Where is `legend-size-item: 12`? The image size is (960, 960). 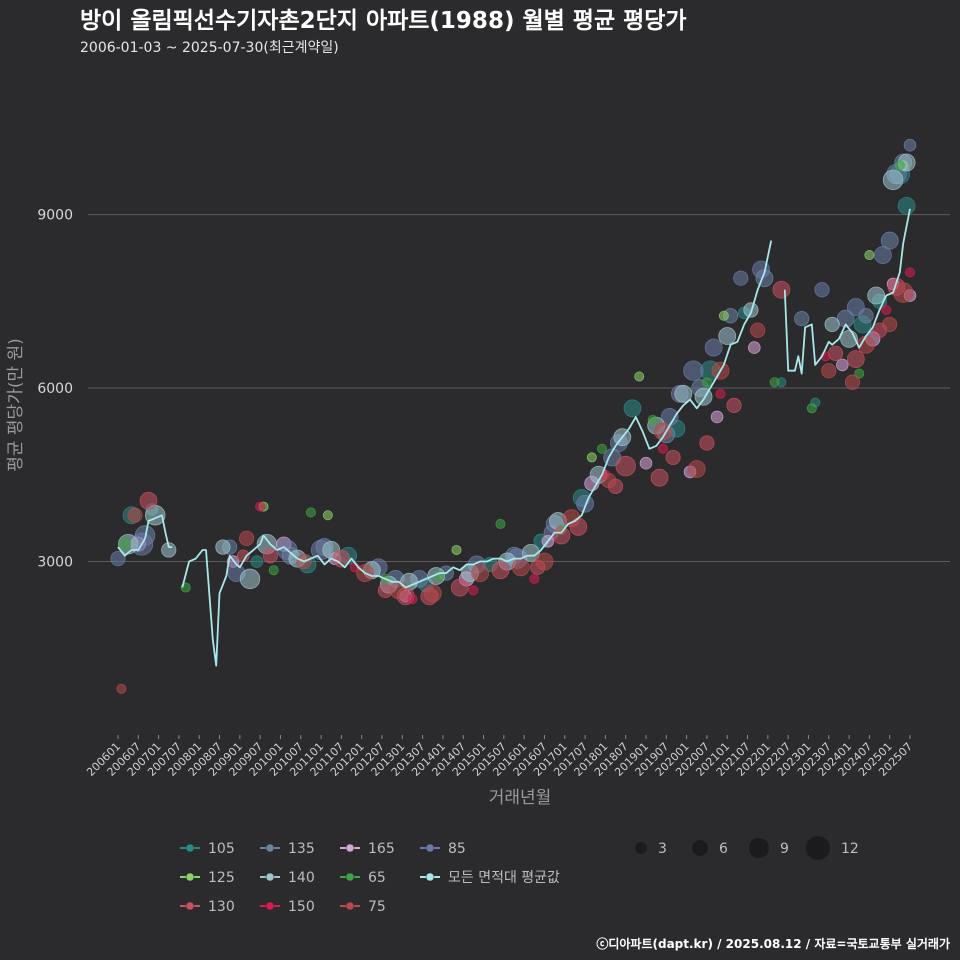 legend-size-item: 12 is located at coordinates (832, 848).